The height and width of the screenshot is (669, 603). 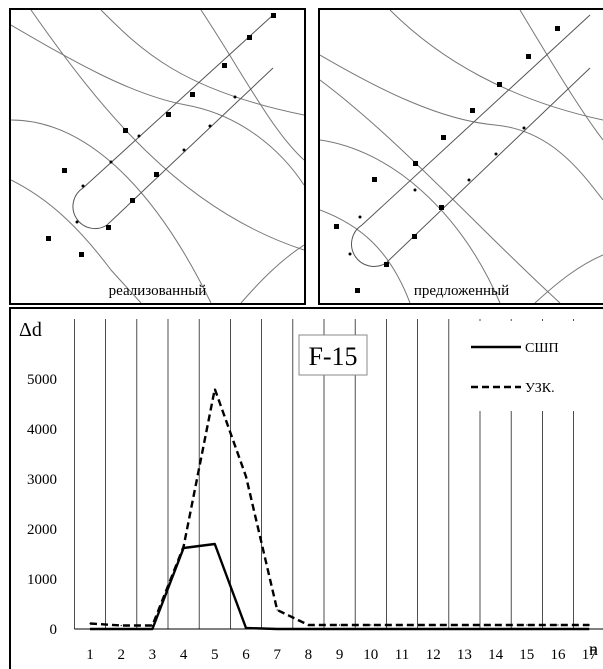 What do you see at coordinates (526, 655) in the screenshot?
I see `x-tick-label: 15` at bounding box center [526, 655].